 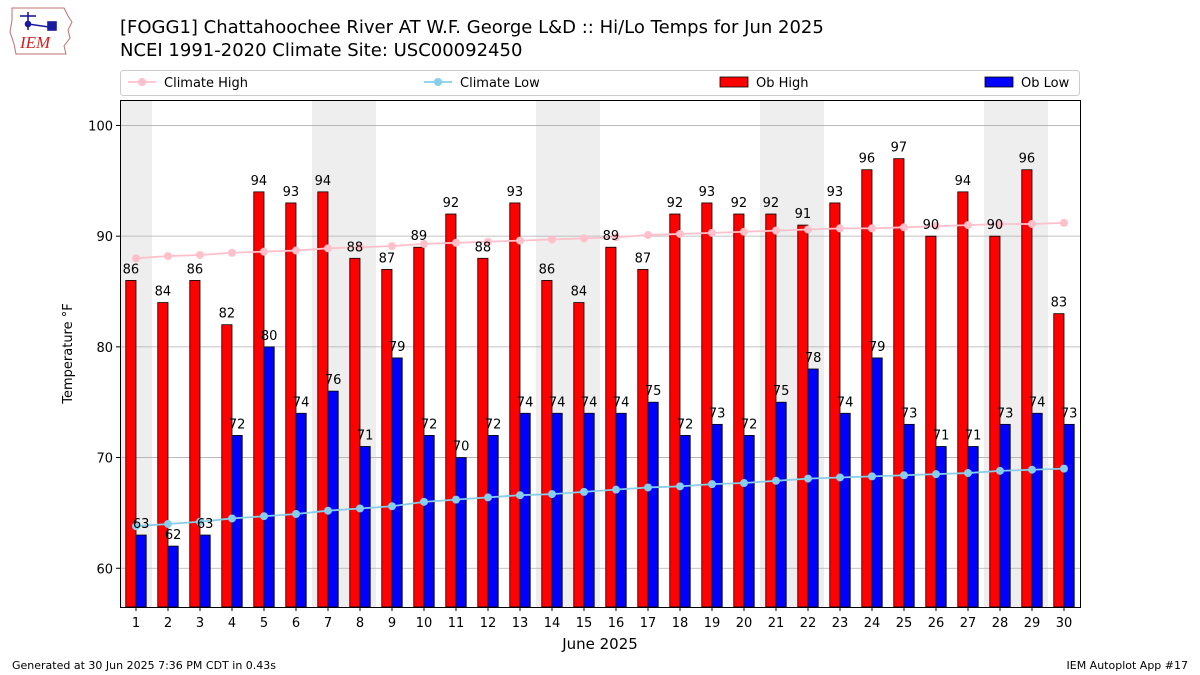 I want to click on ob-high-label: 96, so click(x=1027, y=159).